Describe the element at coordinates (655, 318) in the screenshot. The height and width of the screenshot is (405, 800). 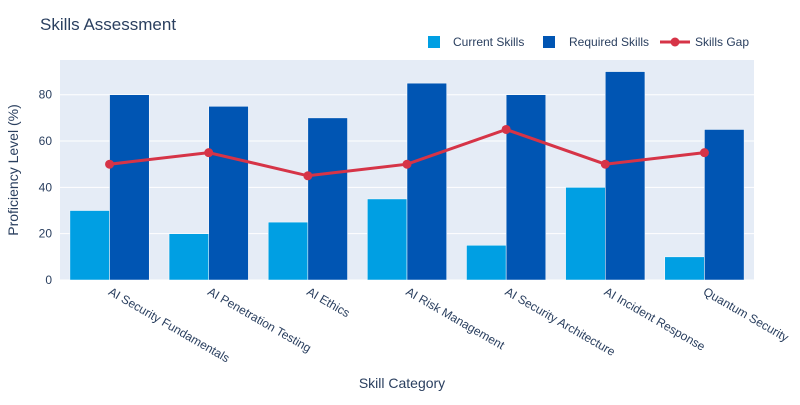
I see `x-tick-label: AI Incident Response` at that location.